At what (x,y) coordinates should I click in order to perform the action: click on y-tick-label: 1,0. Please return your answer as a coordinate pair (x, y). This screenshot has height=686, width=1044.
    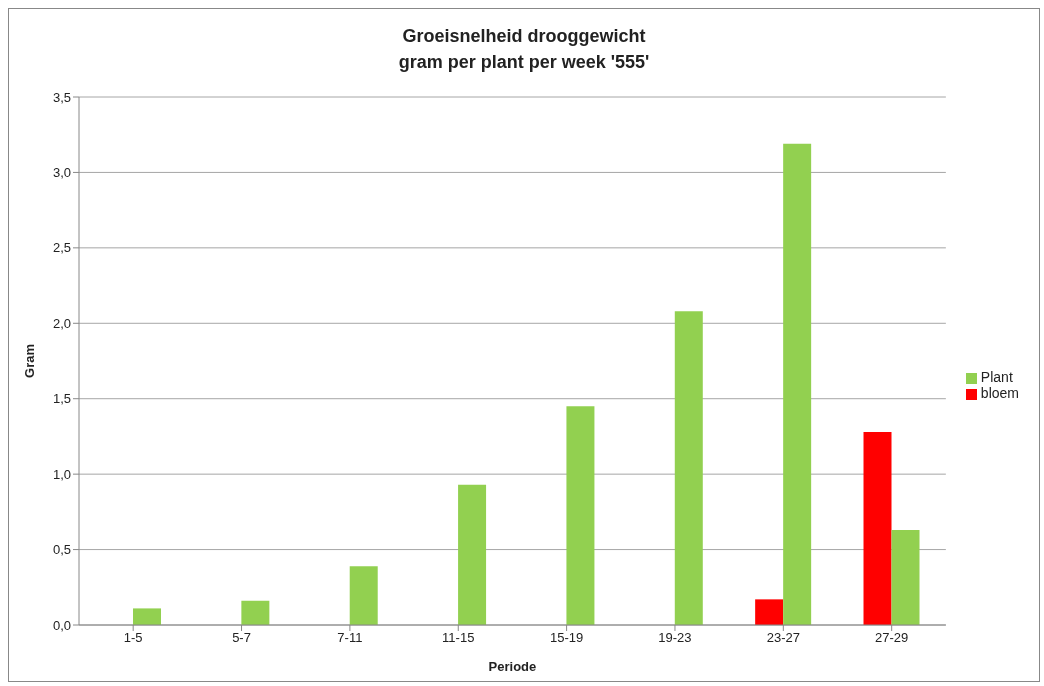
    Looking at the image, I should click on (61, 474).